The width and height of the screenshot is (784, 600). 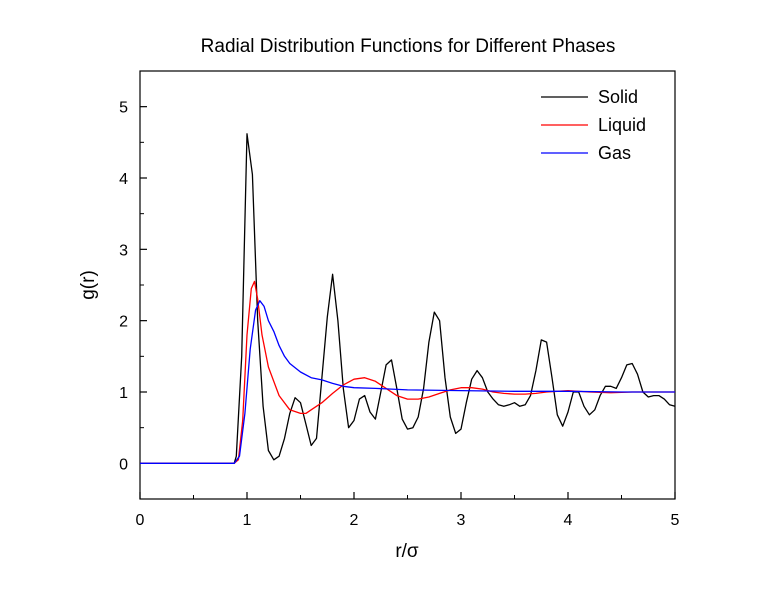 What do you see at coordinates (123, 393) in the screenshot?
I see `y-tick-label: 1` at bounding box center [123, 393].